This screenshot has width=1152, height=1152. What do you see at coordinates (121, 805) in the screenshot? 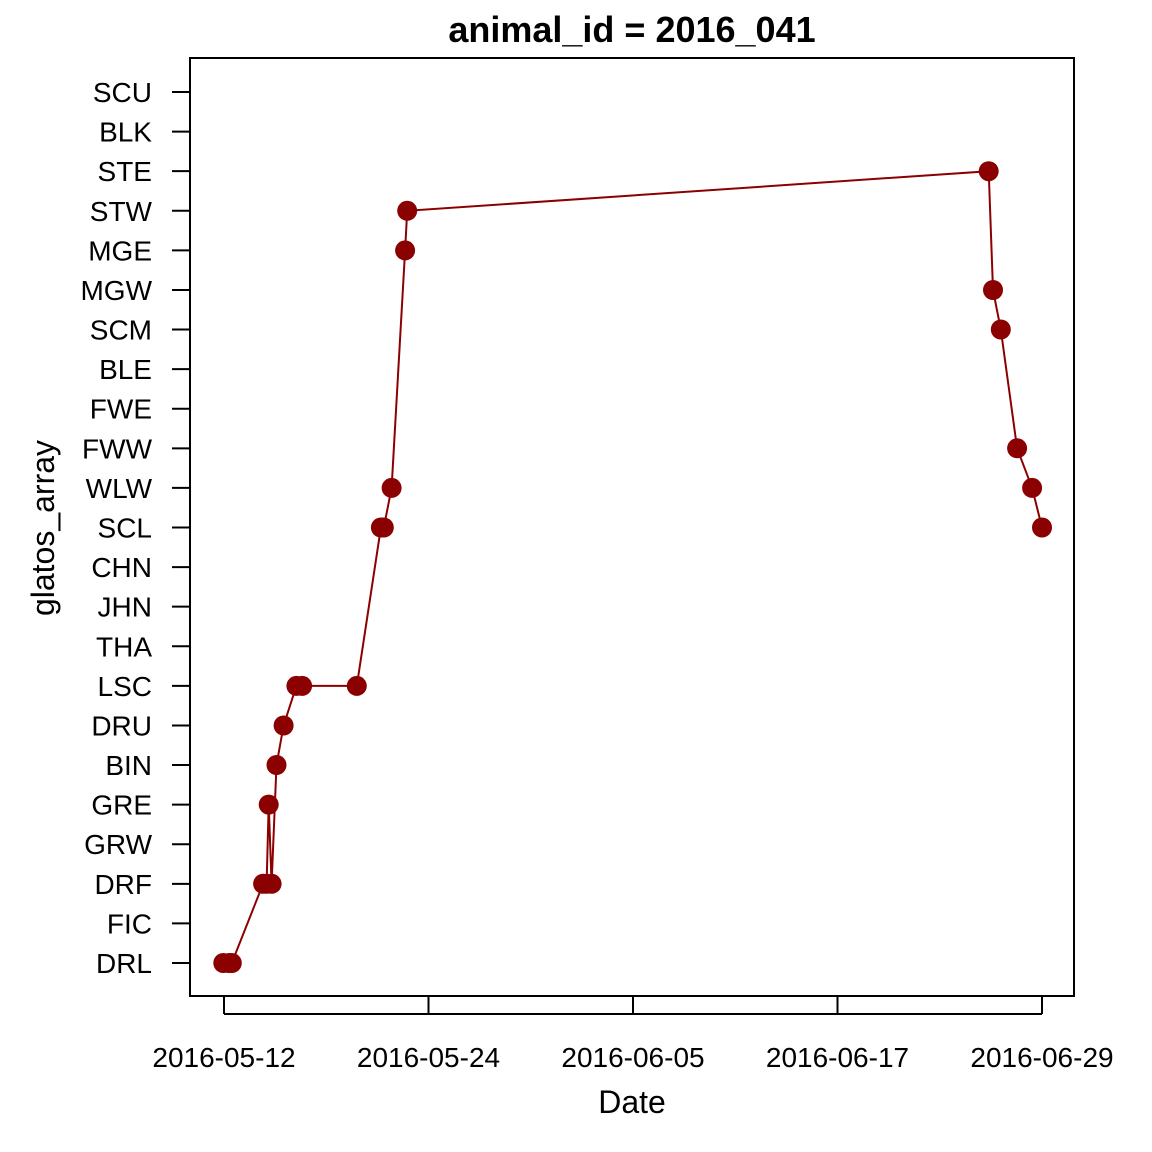
I see `y-tick-label: GRE` at bounding box center [121, 805].